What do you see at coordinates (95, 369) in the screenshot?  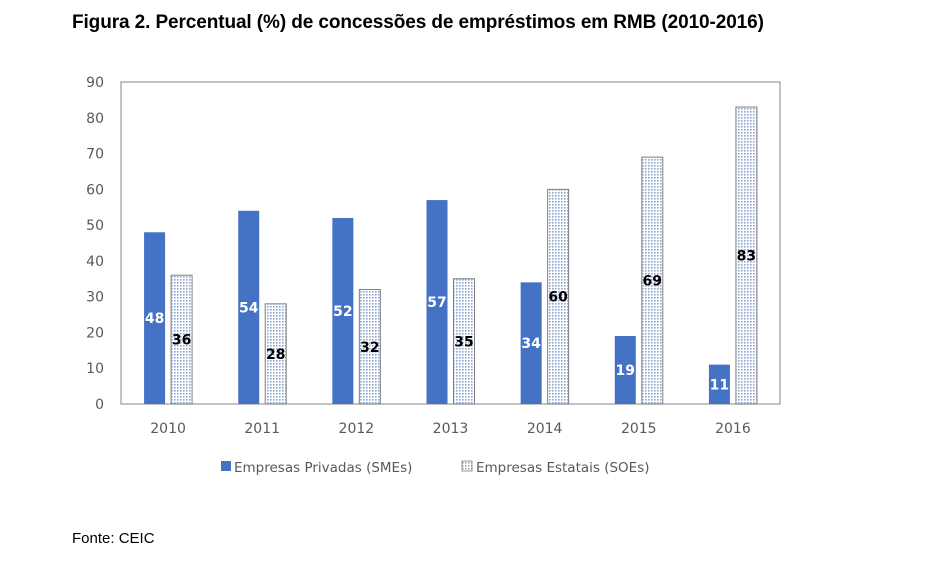 I see `y-tick-label: 10` at bounding box center [95, 369].